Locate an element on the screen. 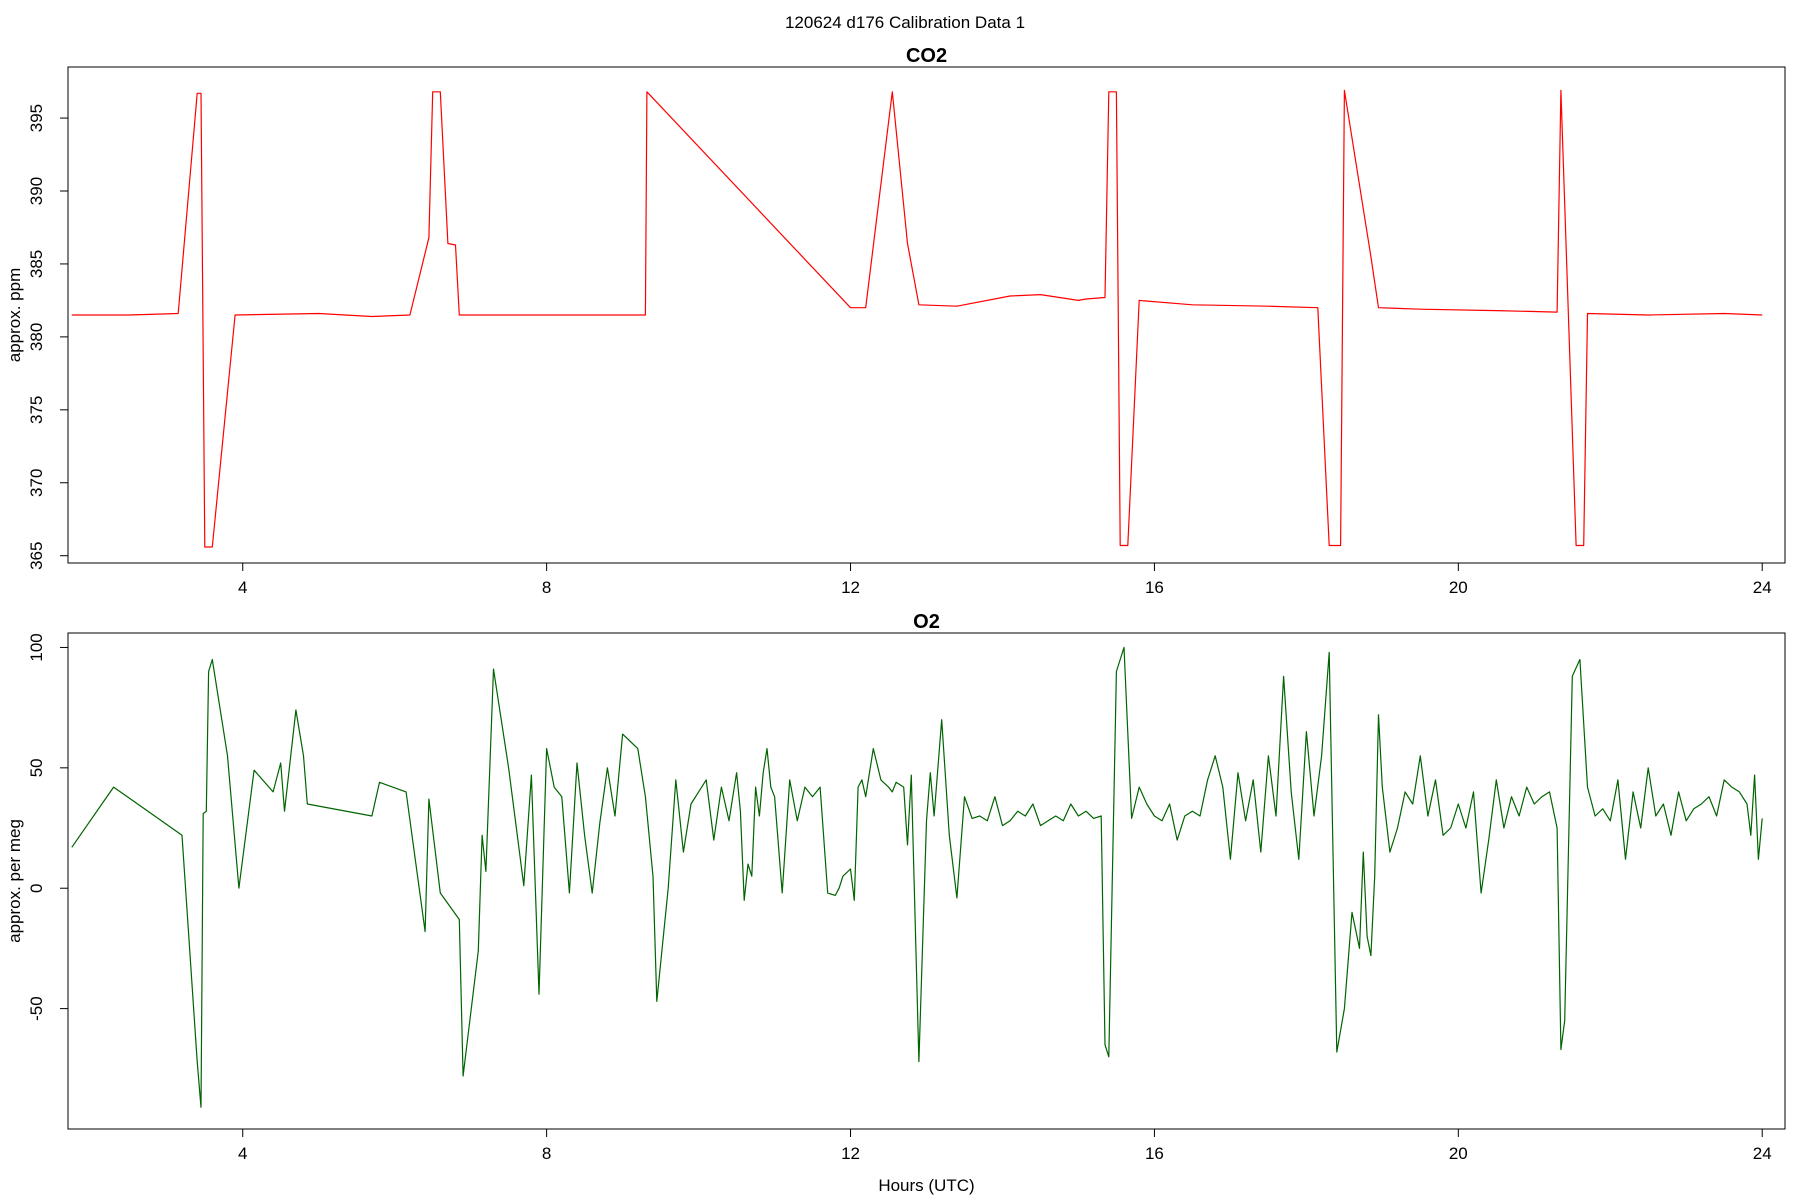  y-tick-label: 365 is located at coordinates (36, 556).